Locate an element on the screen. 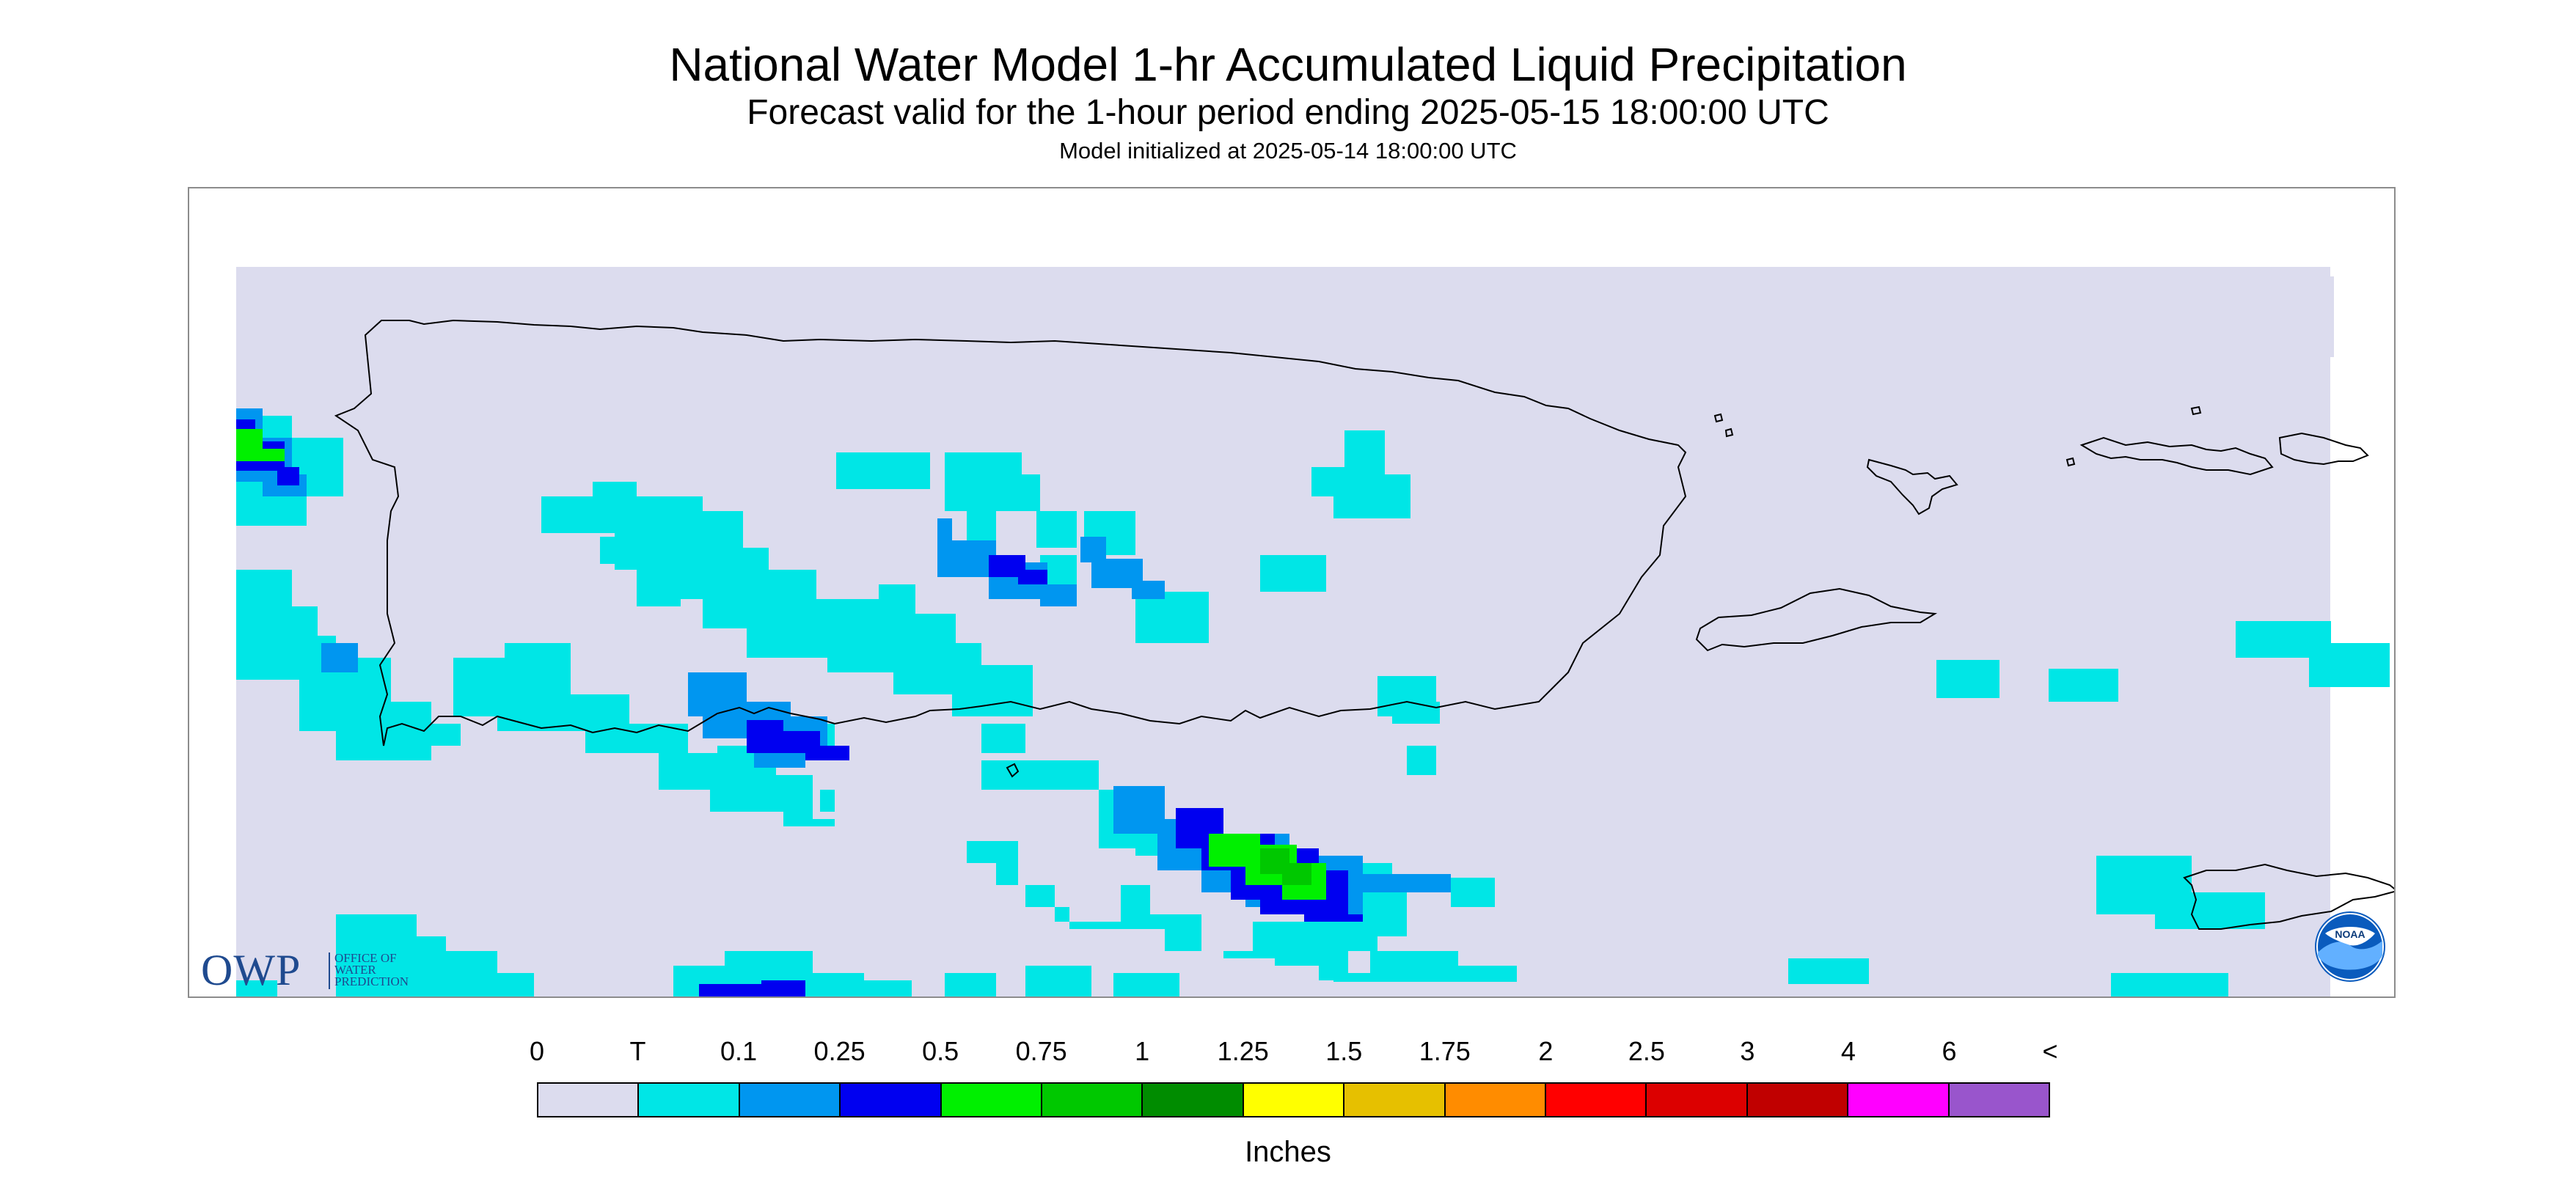 This screenshot has width=2576, height=1182. noaa-logo: NOAA is located at coordinates (2350, 946).